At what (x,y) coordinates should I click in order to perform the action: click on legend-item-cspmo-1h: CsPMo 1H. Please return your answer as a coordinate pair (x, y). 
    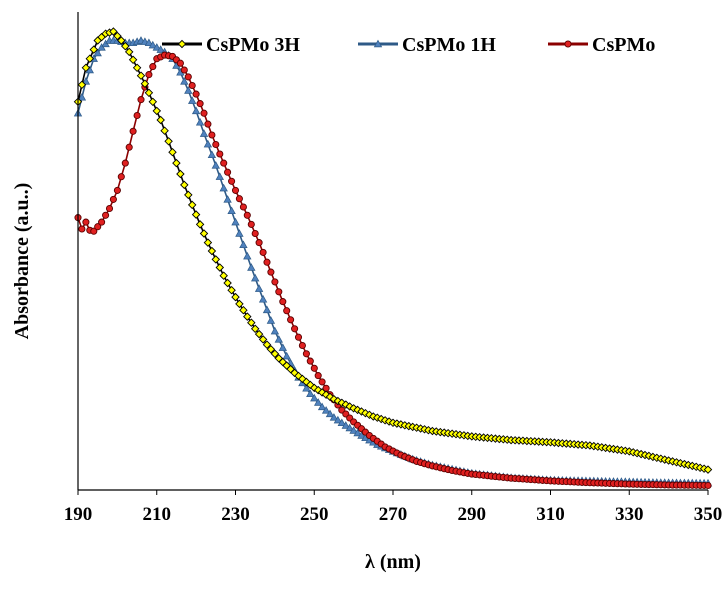
    Looking at the image, I should click on (427, 45).